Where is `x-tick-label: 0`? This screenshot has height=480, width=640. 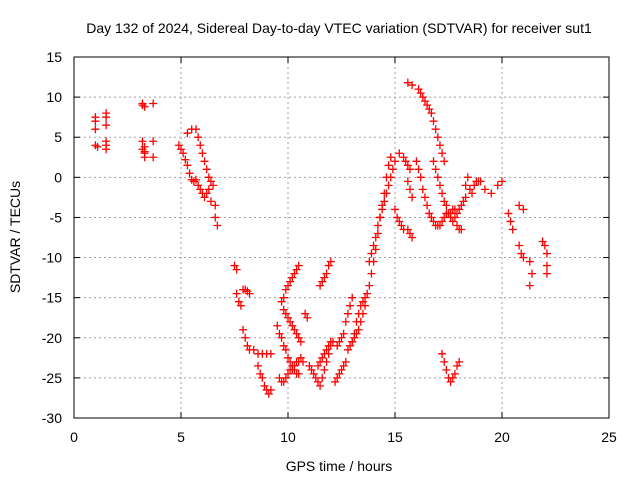
x-tick-label: 0 is located at coordinates (74, 437).